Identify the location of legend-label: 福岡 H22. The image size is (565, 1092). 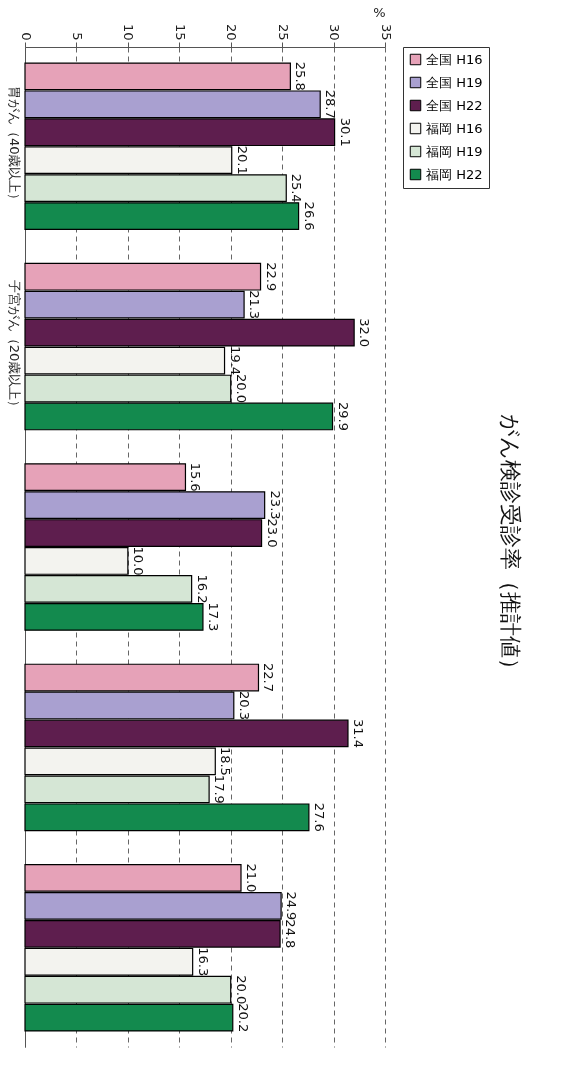
(454, 174).